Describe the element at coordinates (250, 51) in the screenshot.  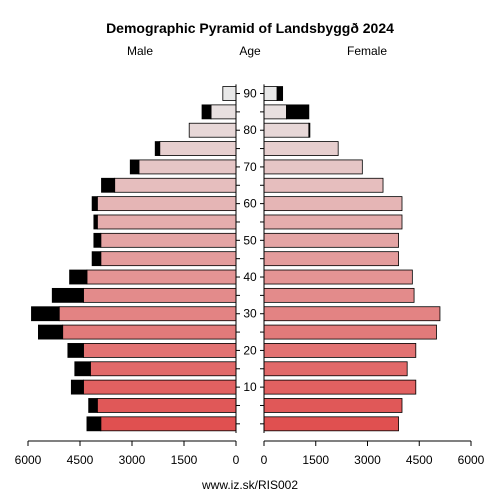
I see `age-label: Age` at that location.